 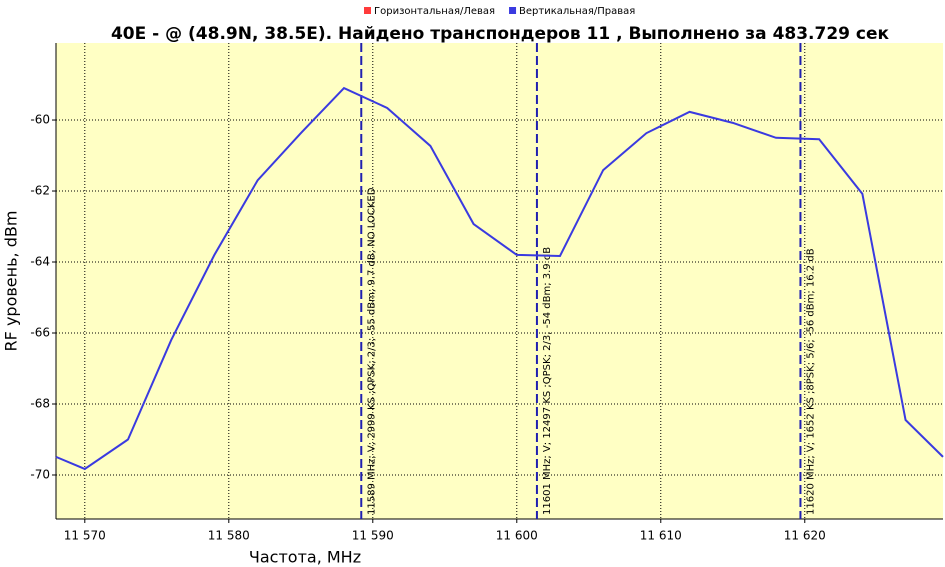 What do you see at coordinates (661, 536) in the screenshot?
I see `x-tick-label: 11 610` at bounding box center [661, 536].